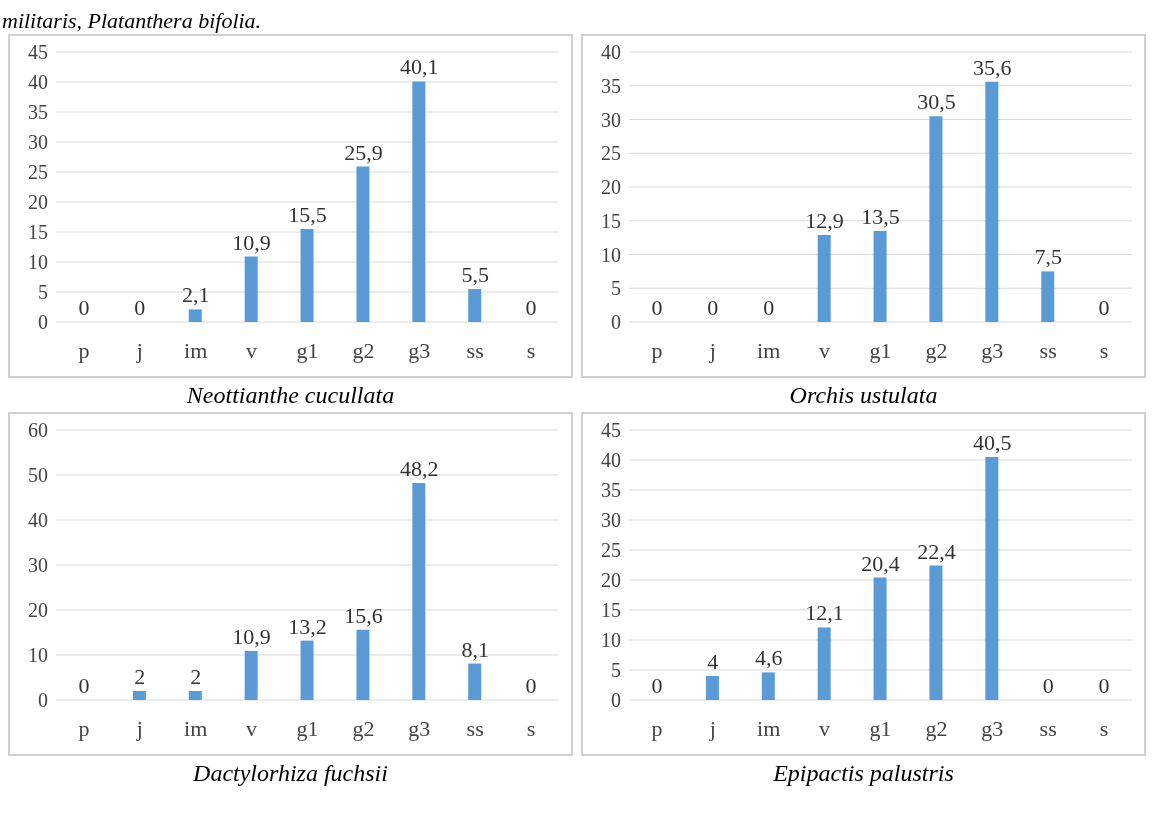  Describe the element at coordinates (769, 350) in the screenshot. I see `x-tick-label: im` at that location.